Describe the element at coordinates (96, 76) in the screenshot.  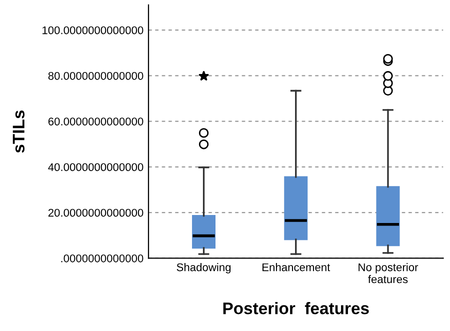
I see `y-tick-label: 80.0000000000000` at that location.